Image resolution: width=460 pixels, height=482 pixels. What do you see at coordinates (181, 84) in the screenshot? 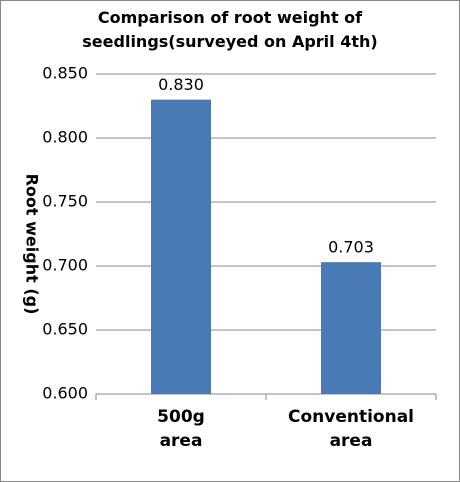
I see `data-label: 0.830` at bounding box center [181, 84].